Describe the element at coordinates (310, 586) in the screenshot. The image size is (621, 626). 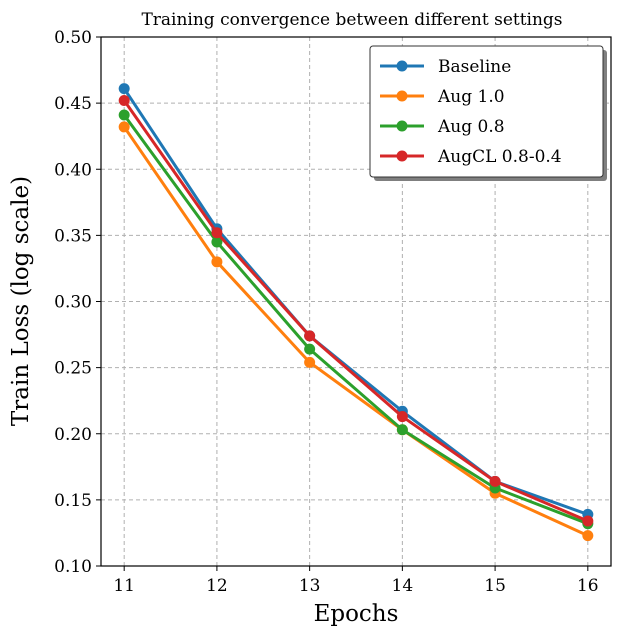
I see `x-tick-label: 13` at that location.